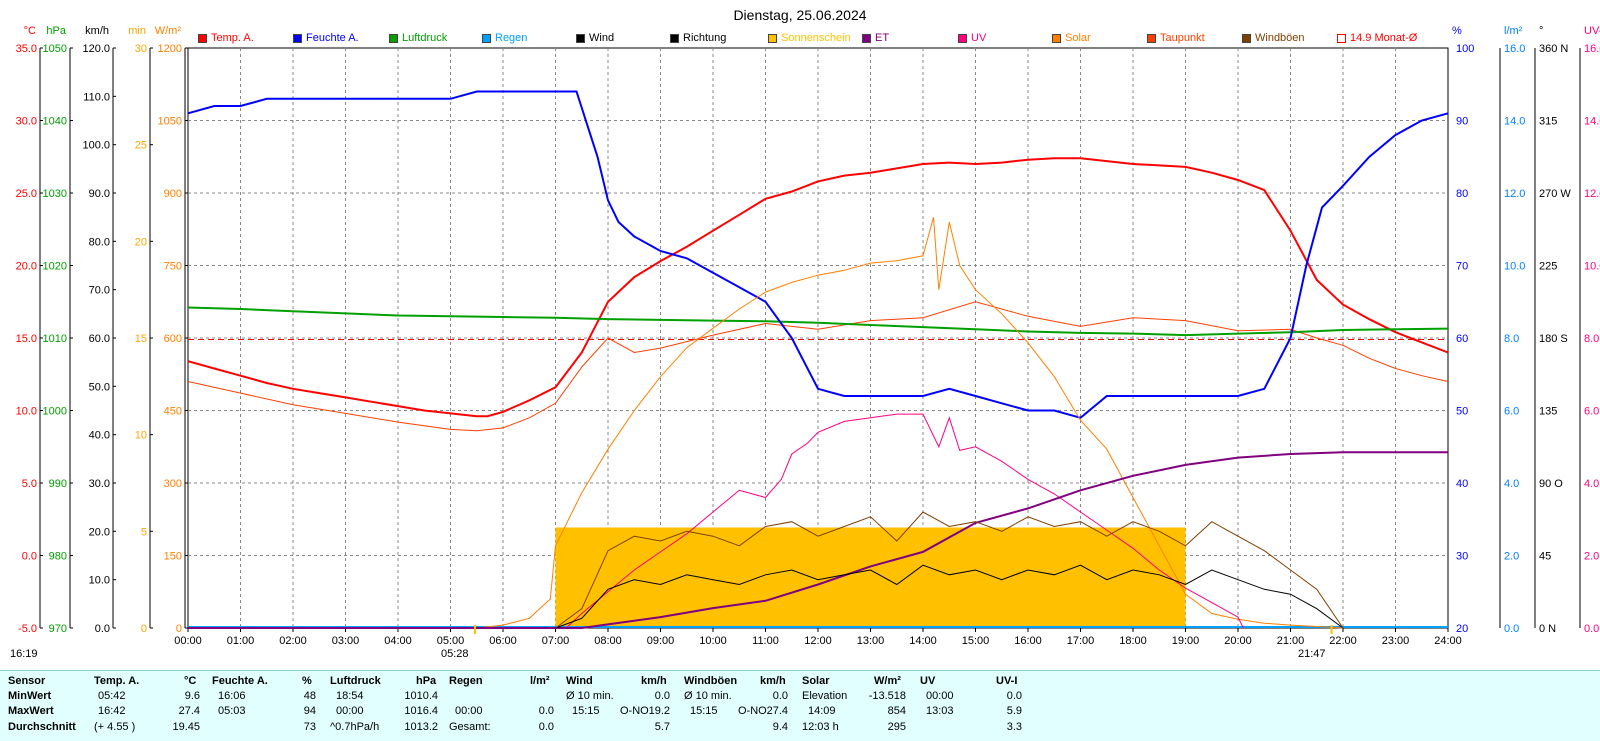 Image resolution: width=1600 pixels, height=741 pixels. What do you see at coordinates (58, 484) in the screenshot?
I see `left-axis-tick-label: 990` at bounding box center [58, 484].